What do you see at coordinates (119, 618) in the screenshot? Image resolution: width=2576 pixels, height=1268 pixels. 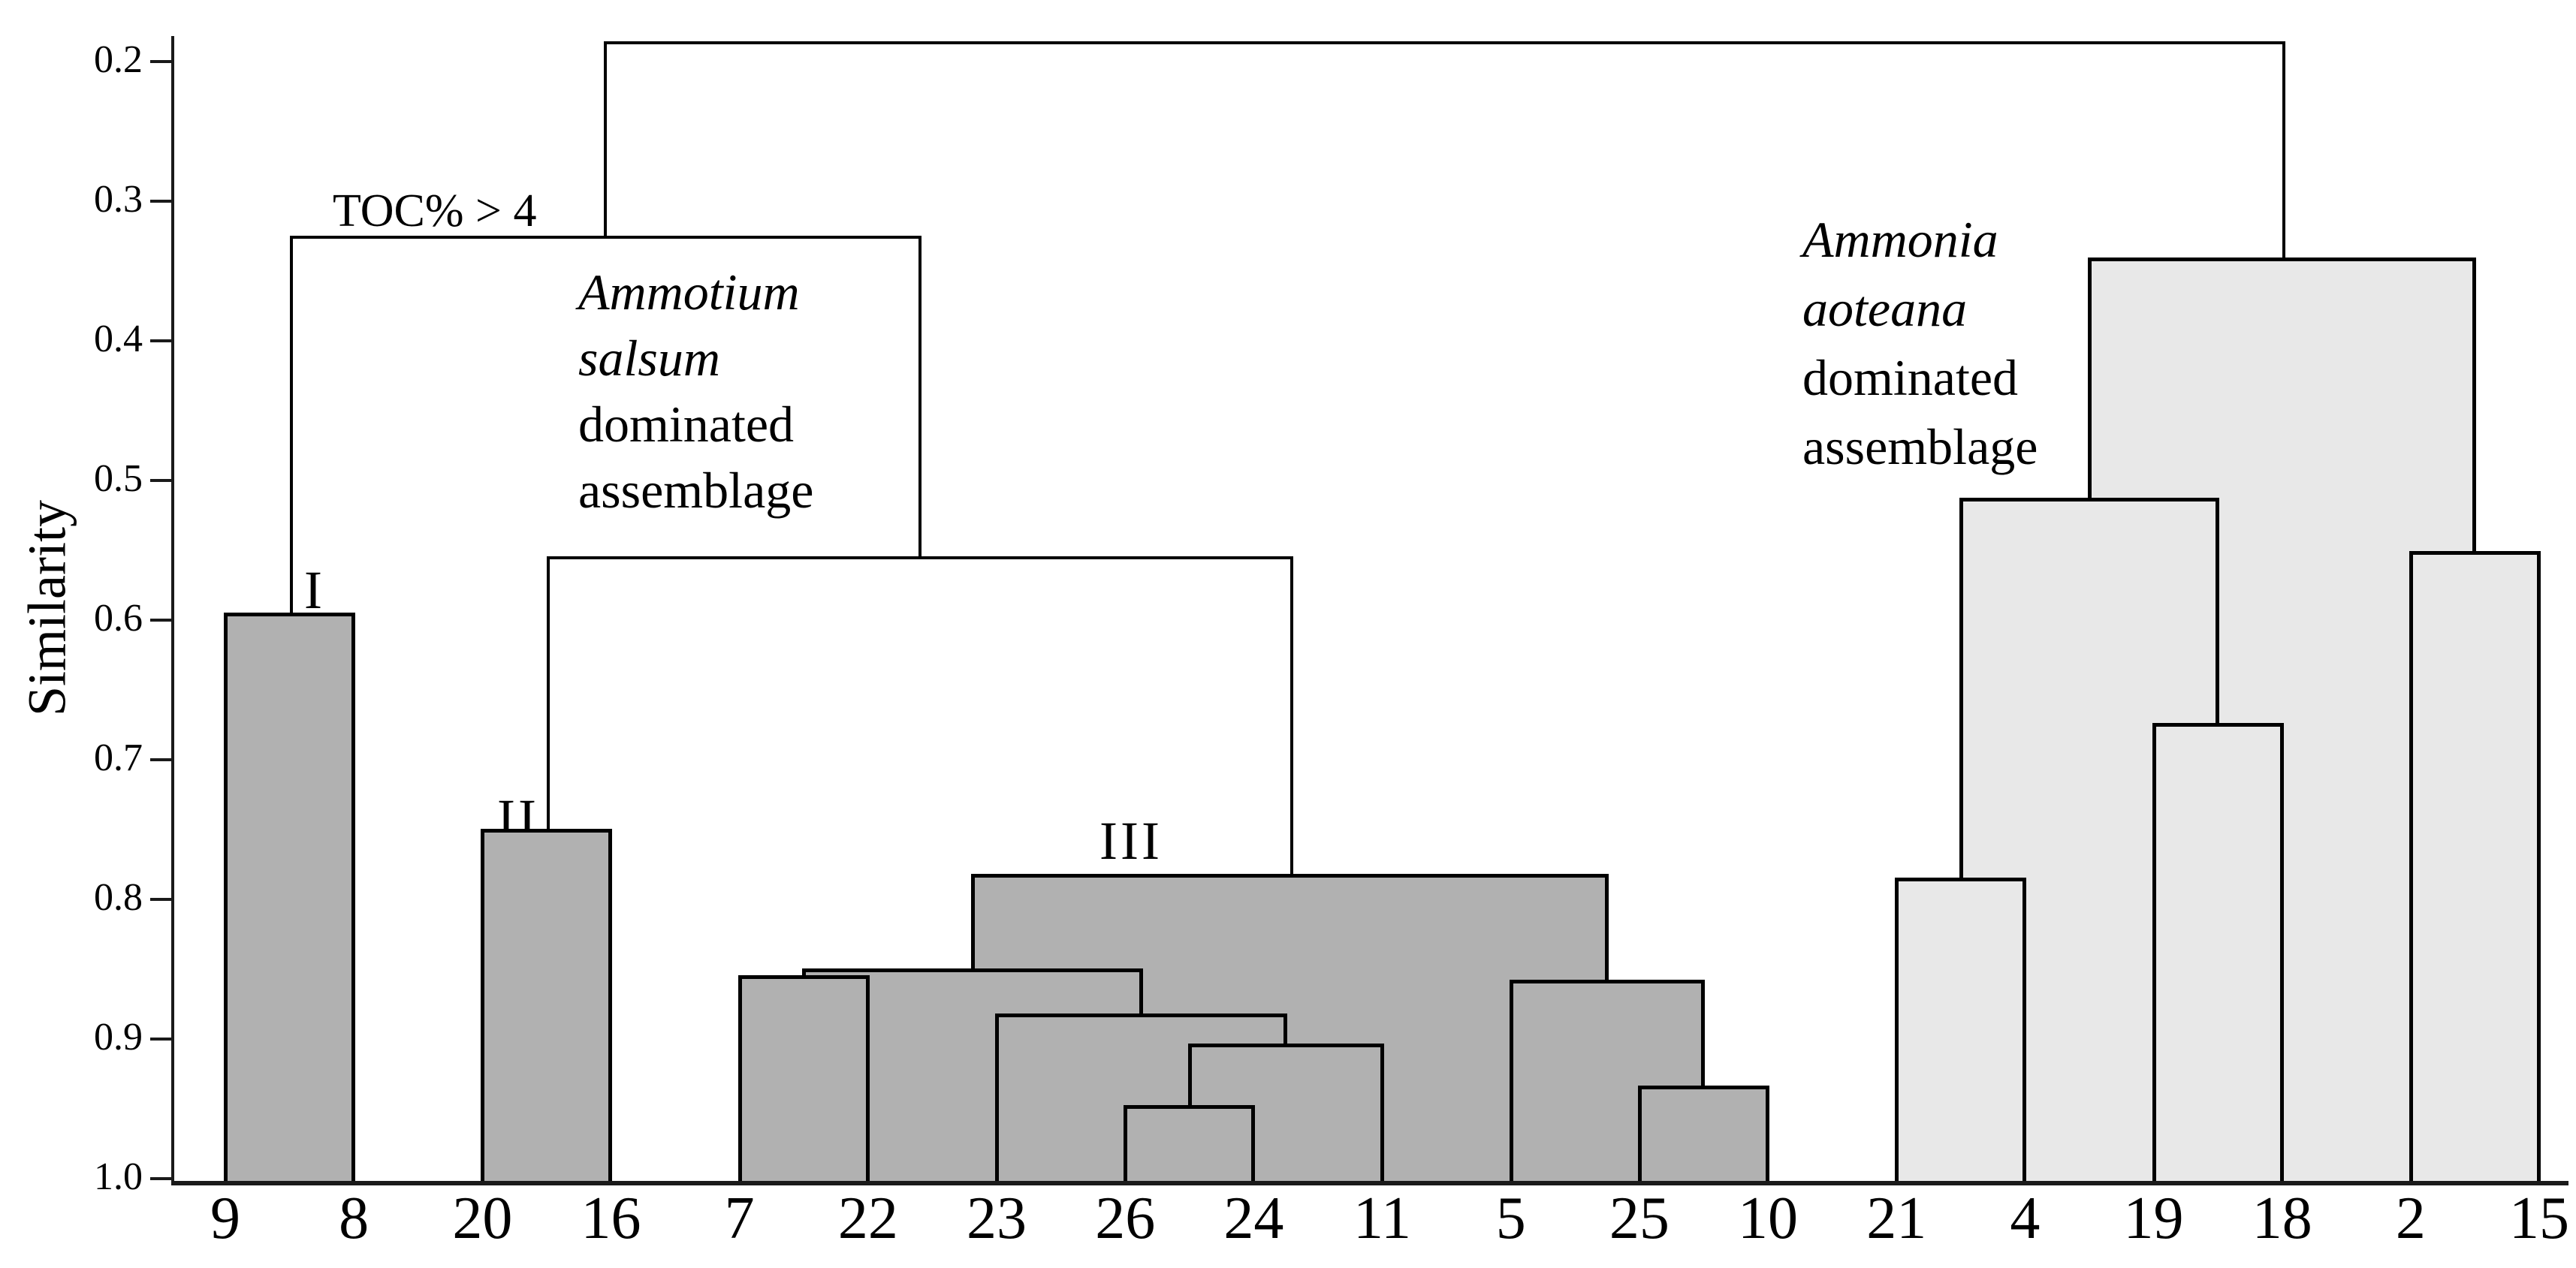 I see `y-tick-label-0.6: 0.6` at bounding box center [119, 618].